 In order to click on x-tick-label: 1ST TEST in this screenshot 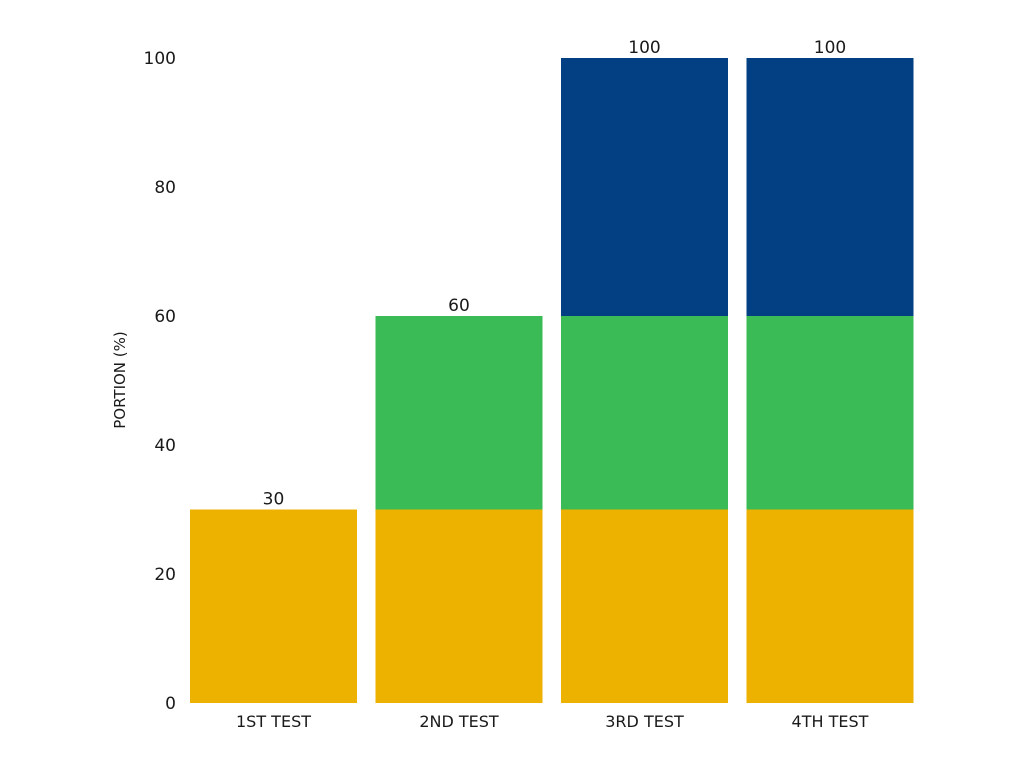, I will do `click(273, 721)`.